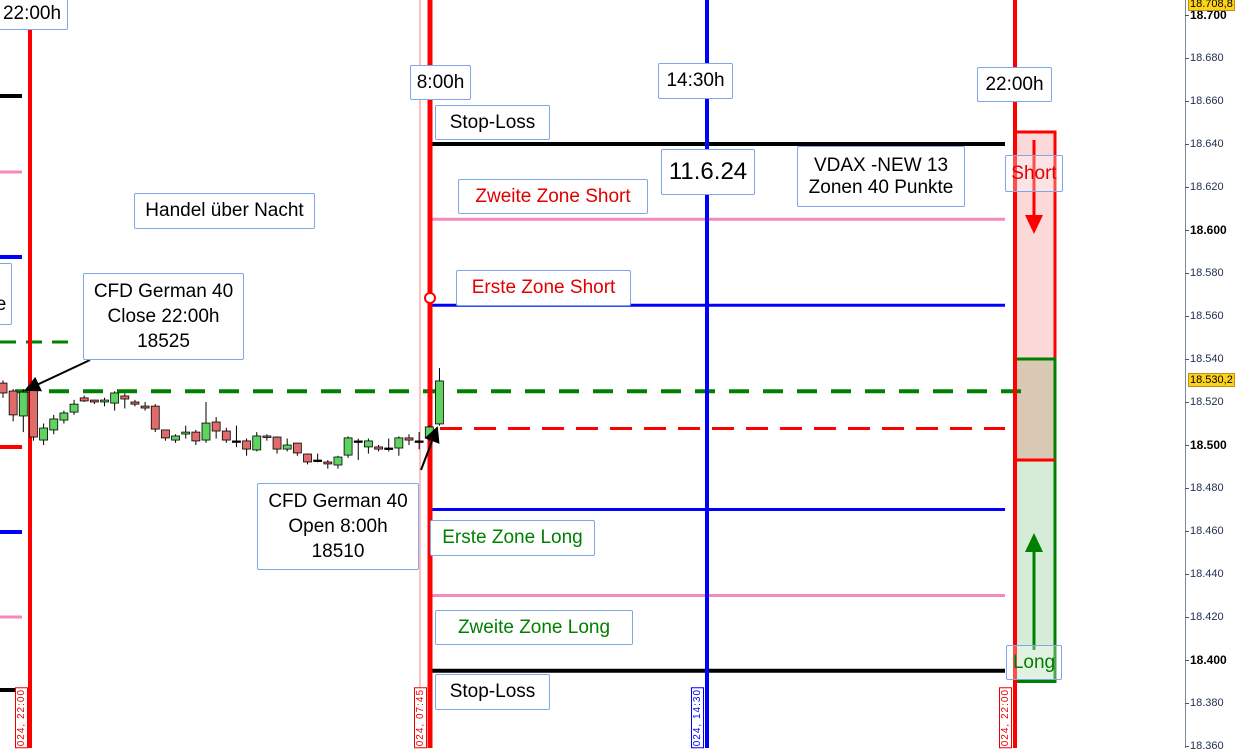 The height and width of the screenshot is (752, 1236). Describe the element at coordinates (1035, 409) in the screenshot. I see `neutral-zone-box` at that location.